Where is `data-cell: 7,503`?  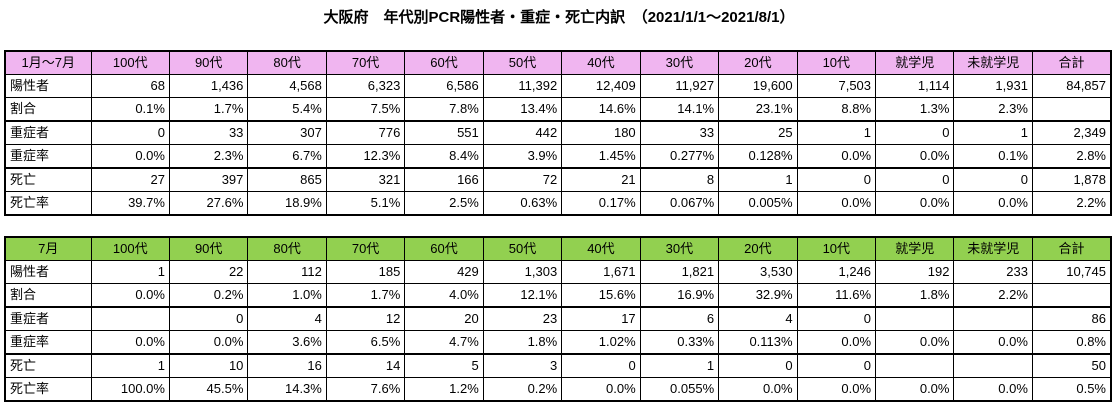 data-cell: 7,503 is located at coordinates (836, 86).